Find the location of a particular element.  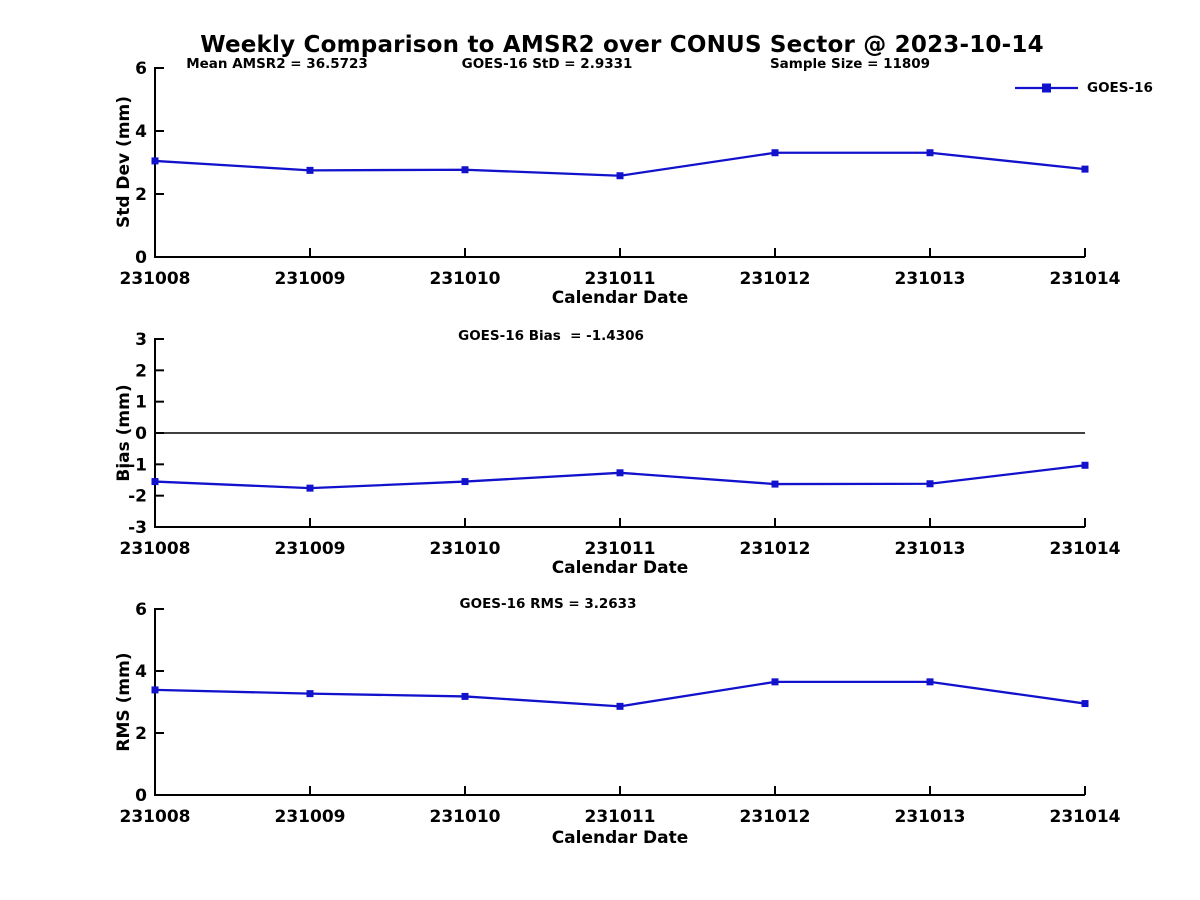

y-tick-label: -3 is located at coordinates (137, 528).